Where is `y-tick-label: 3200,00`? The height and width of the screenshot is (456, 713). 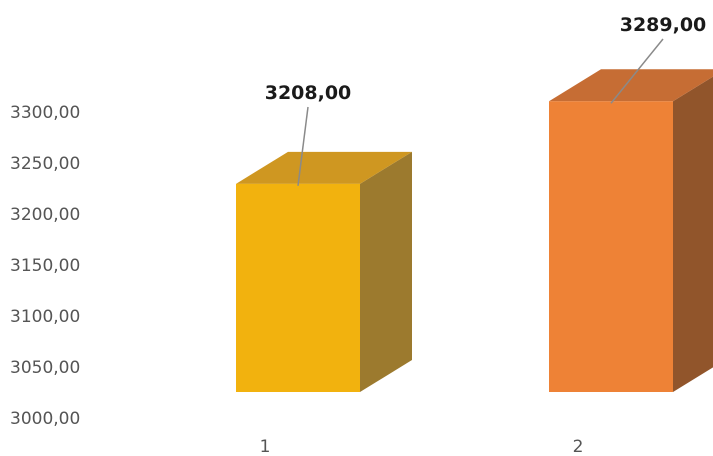 y-tick-label: 3200,00 is located at coordinates (45, 215).